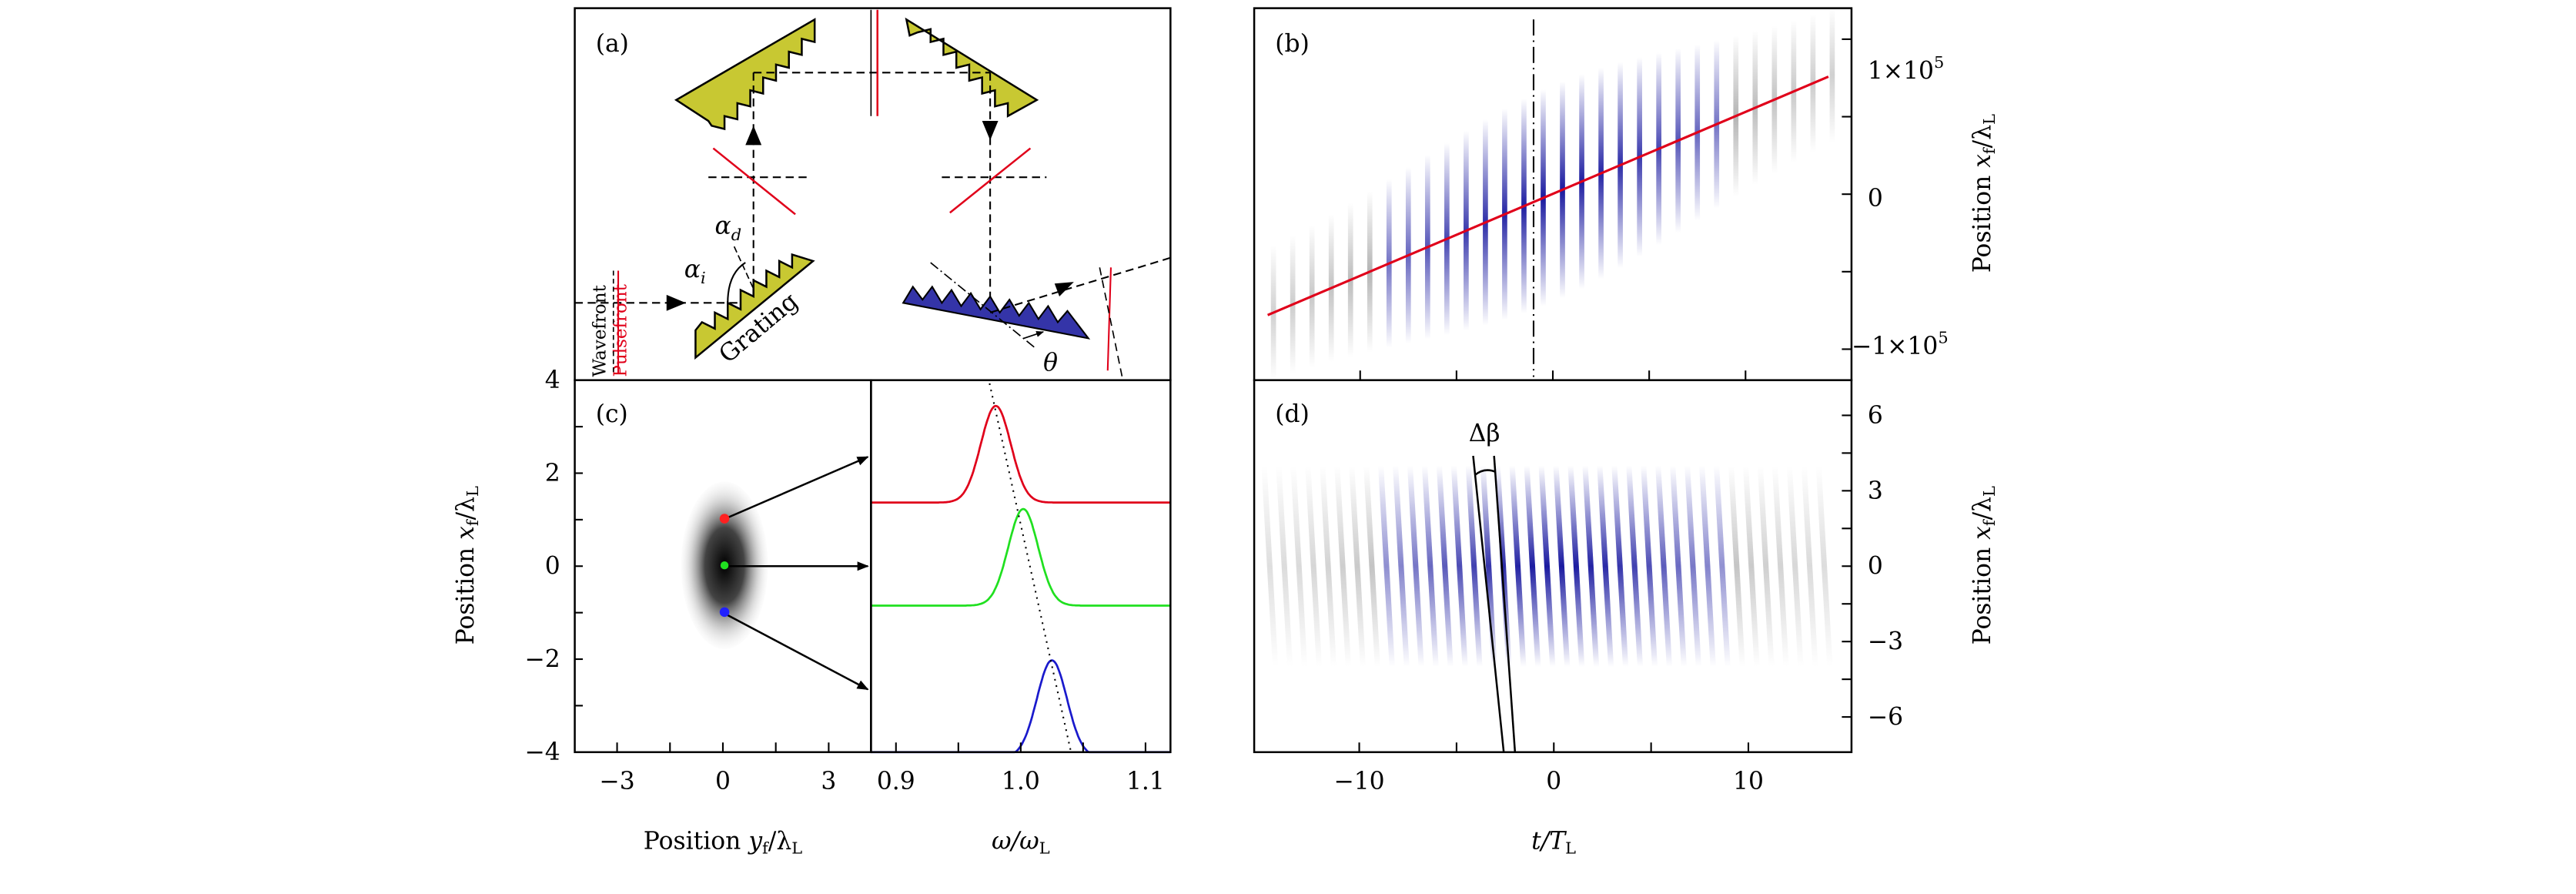 Image resolution: width=2576 pixels, height=894 pixels. What do you see at coordinates (725, 613) in the screenshot?
I see `dot-blue` at bounding box center [725, 613].